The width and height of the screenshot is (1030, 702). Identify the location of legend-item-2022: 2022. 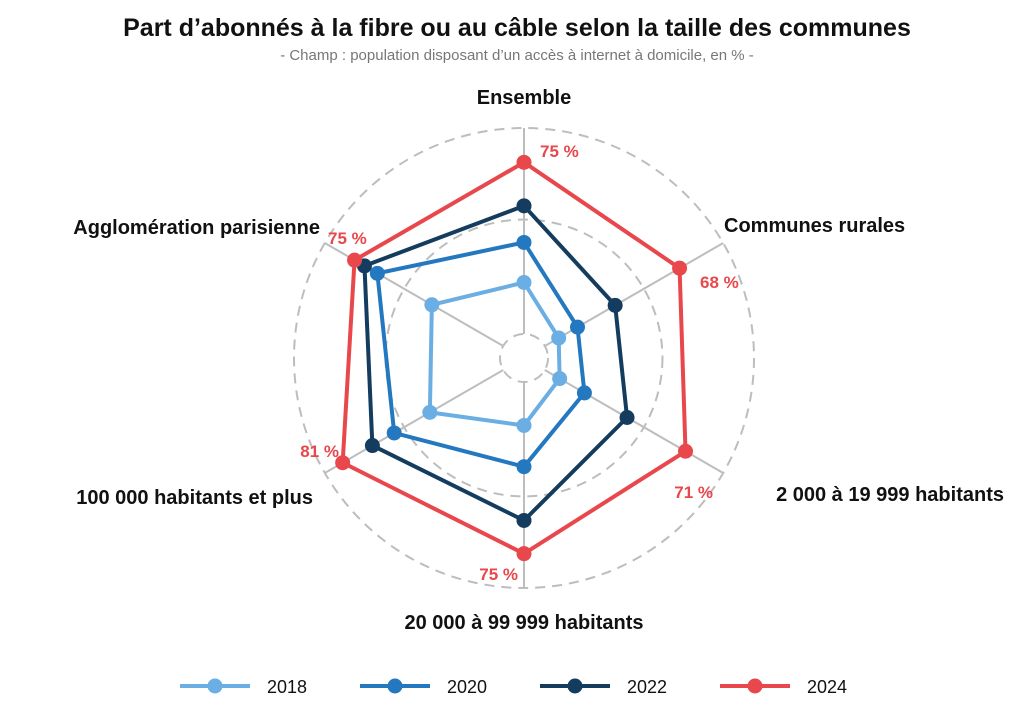
(603, 687).